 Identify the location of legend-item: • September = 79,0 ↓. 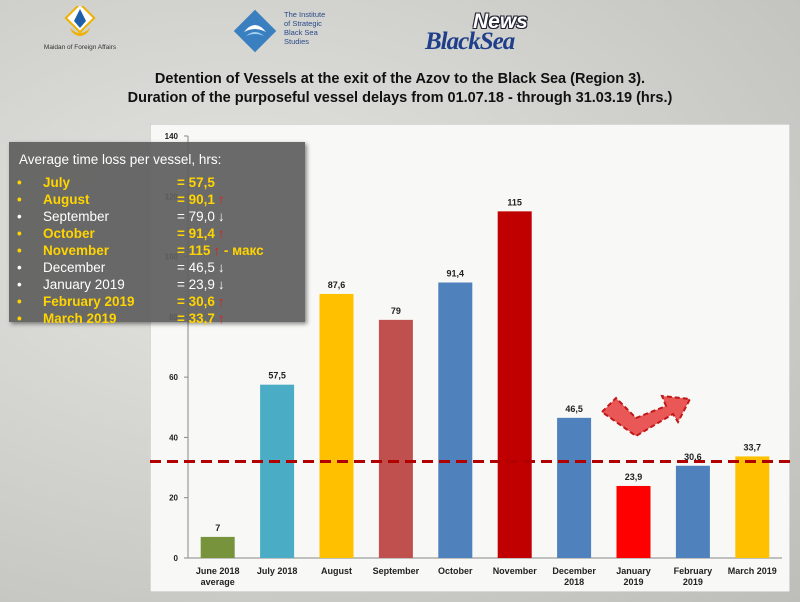
(157, 216).